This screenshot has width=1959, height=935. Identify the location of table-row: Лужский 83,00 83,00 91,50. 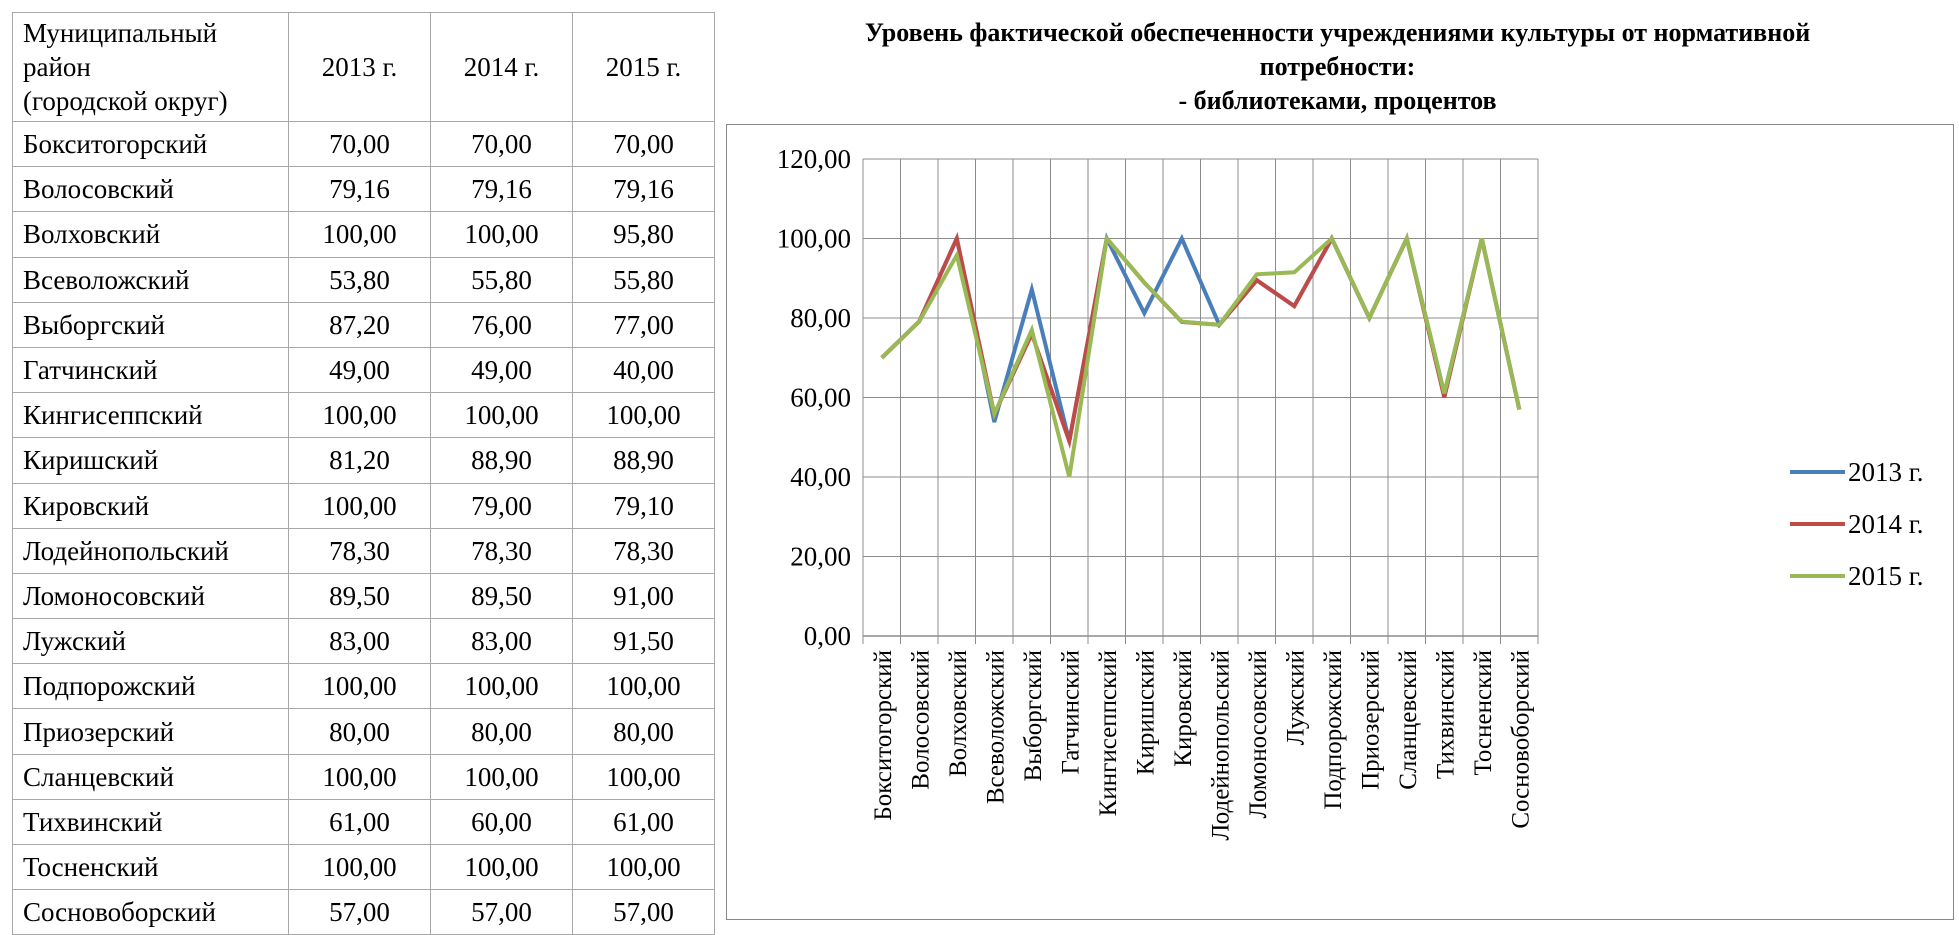
(363, 641).